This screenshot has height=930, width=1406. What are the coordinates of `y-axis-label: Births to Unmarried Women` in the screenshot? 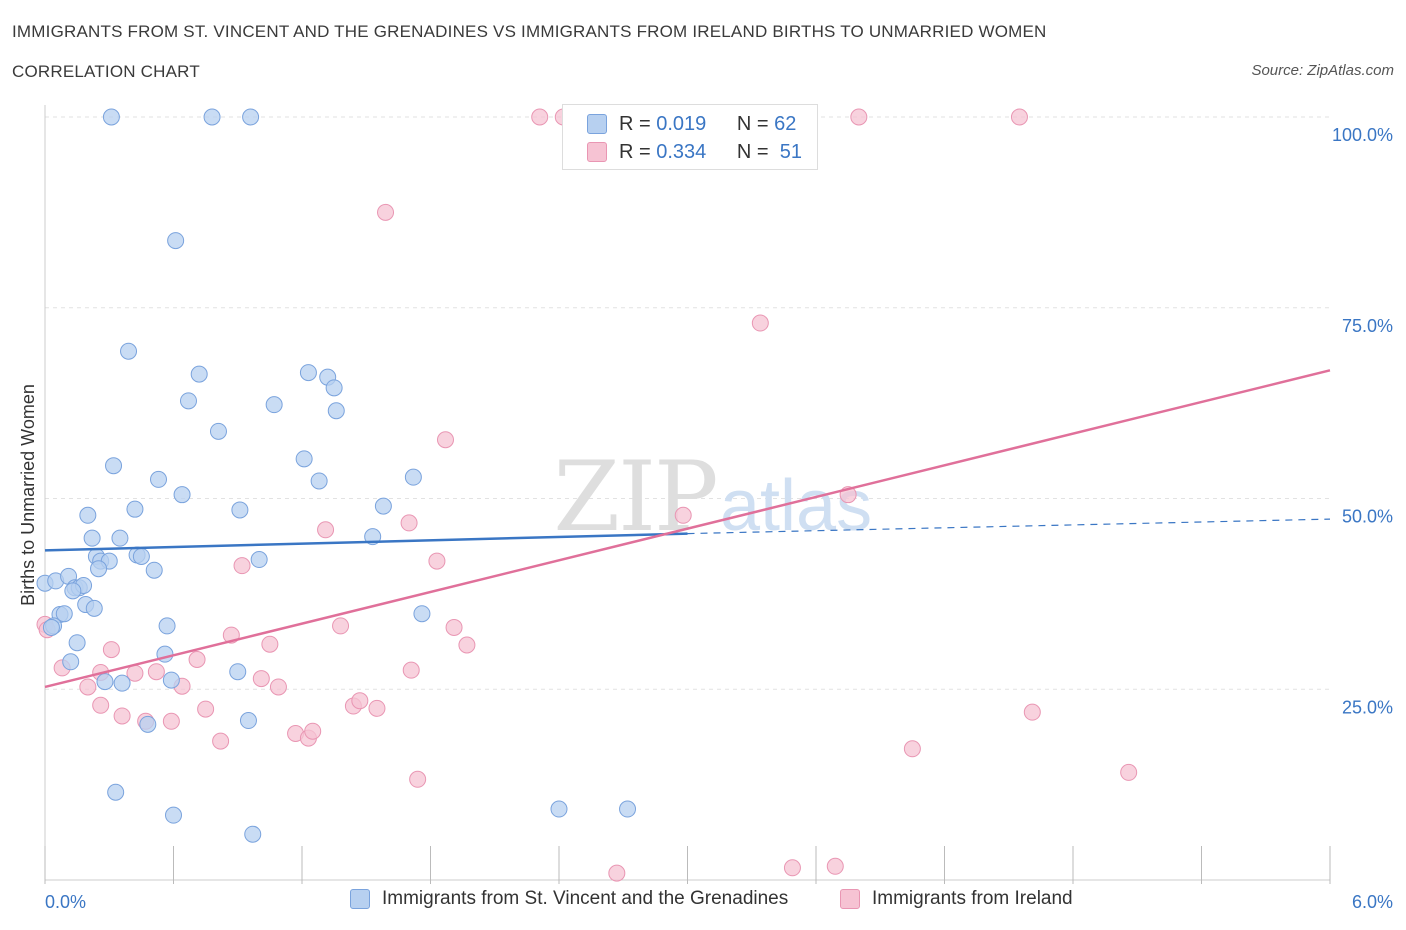 It's located at (28, 495).